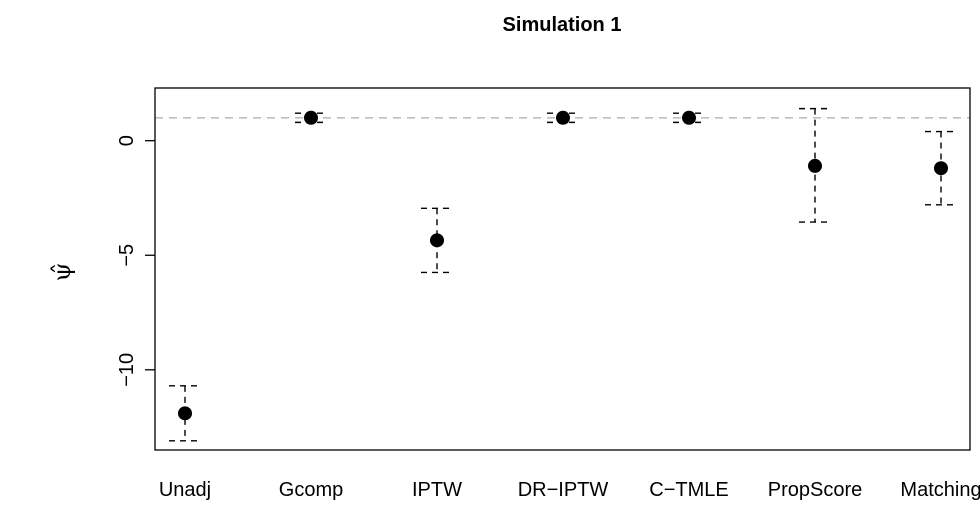 The height and width of the screenshot is (506, 980). What do you see at coordinates (563, 490) in the screenshot?
I see `x-tick-label: DR−IPTW` at bounding box center [563, 490].